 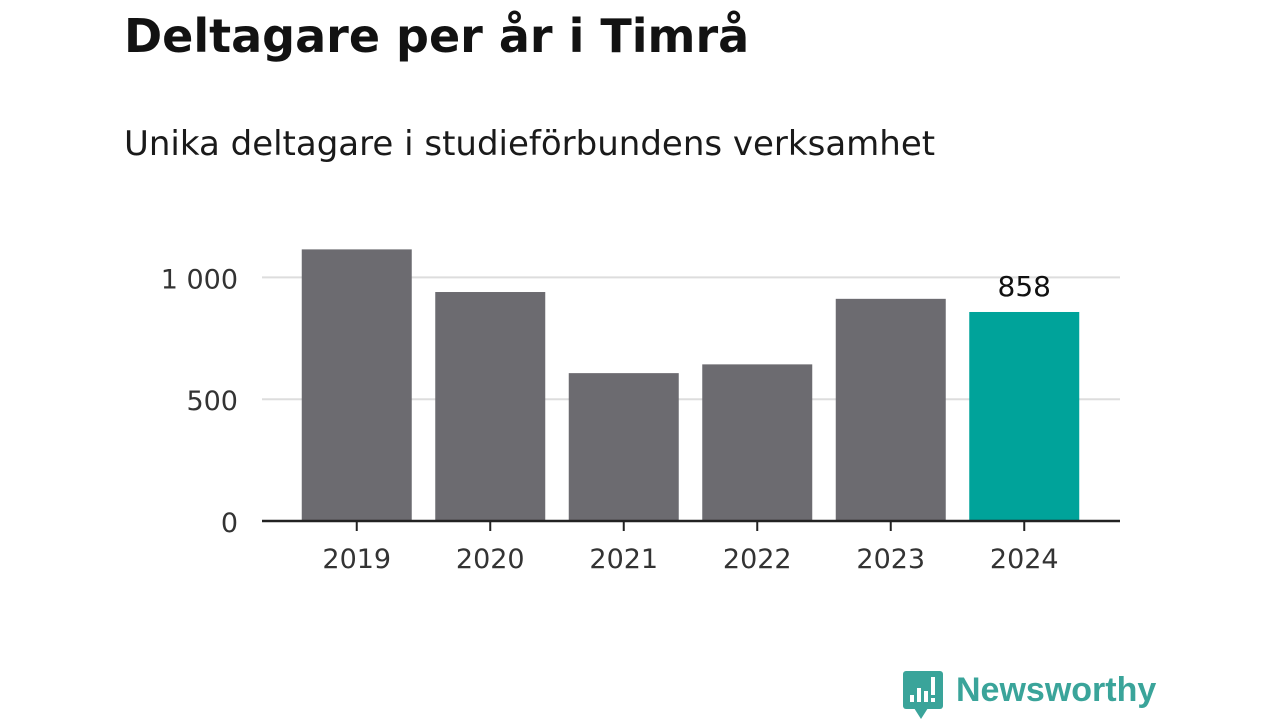 I want to click on bar-2023, so click(x=890, y=409).